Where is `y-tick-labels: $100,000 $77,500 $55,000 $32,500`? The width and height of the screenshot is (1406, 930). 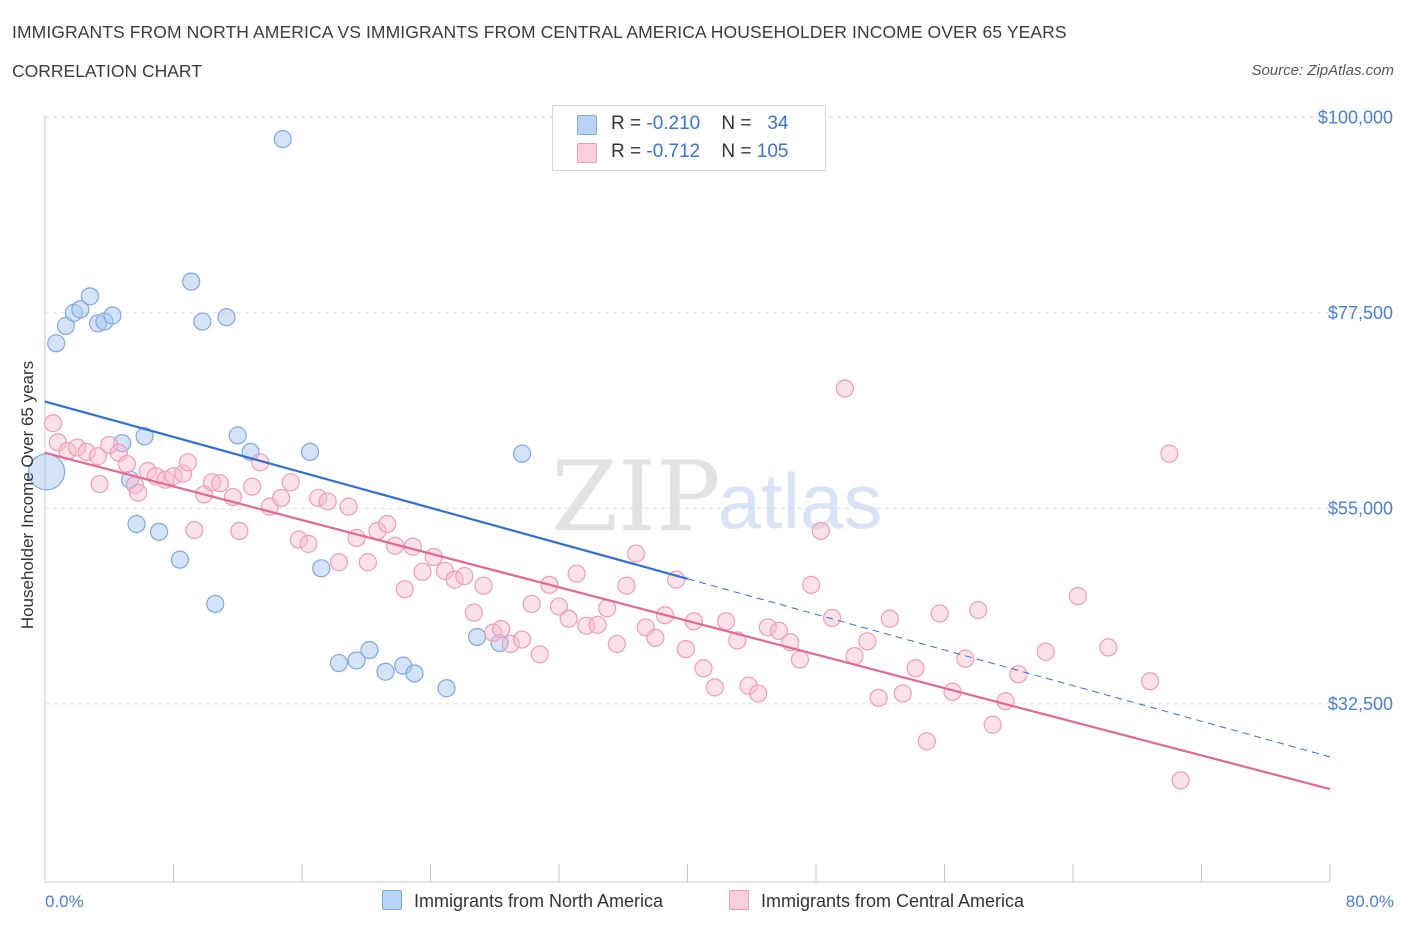 y-tick-labels: $100,000 $77,500 $55,000 $32,500 is located at coordinates (1355, 410).